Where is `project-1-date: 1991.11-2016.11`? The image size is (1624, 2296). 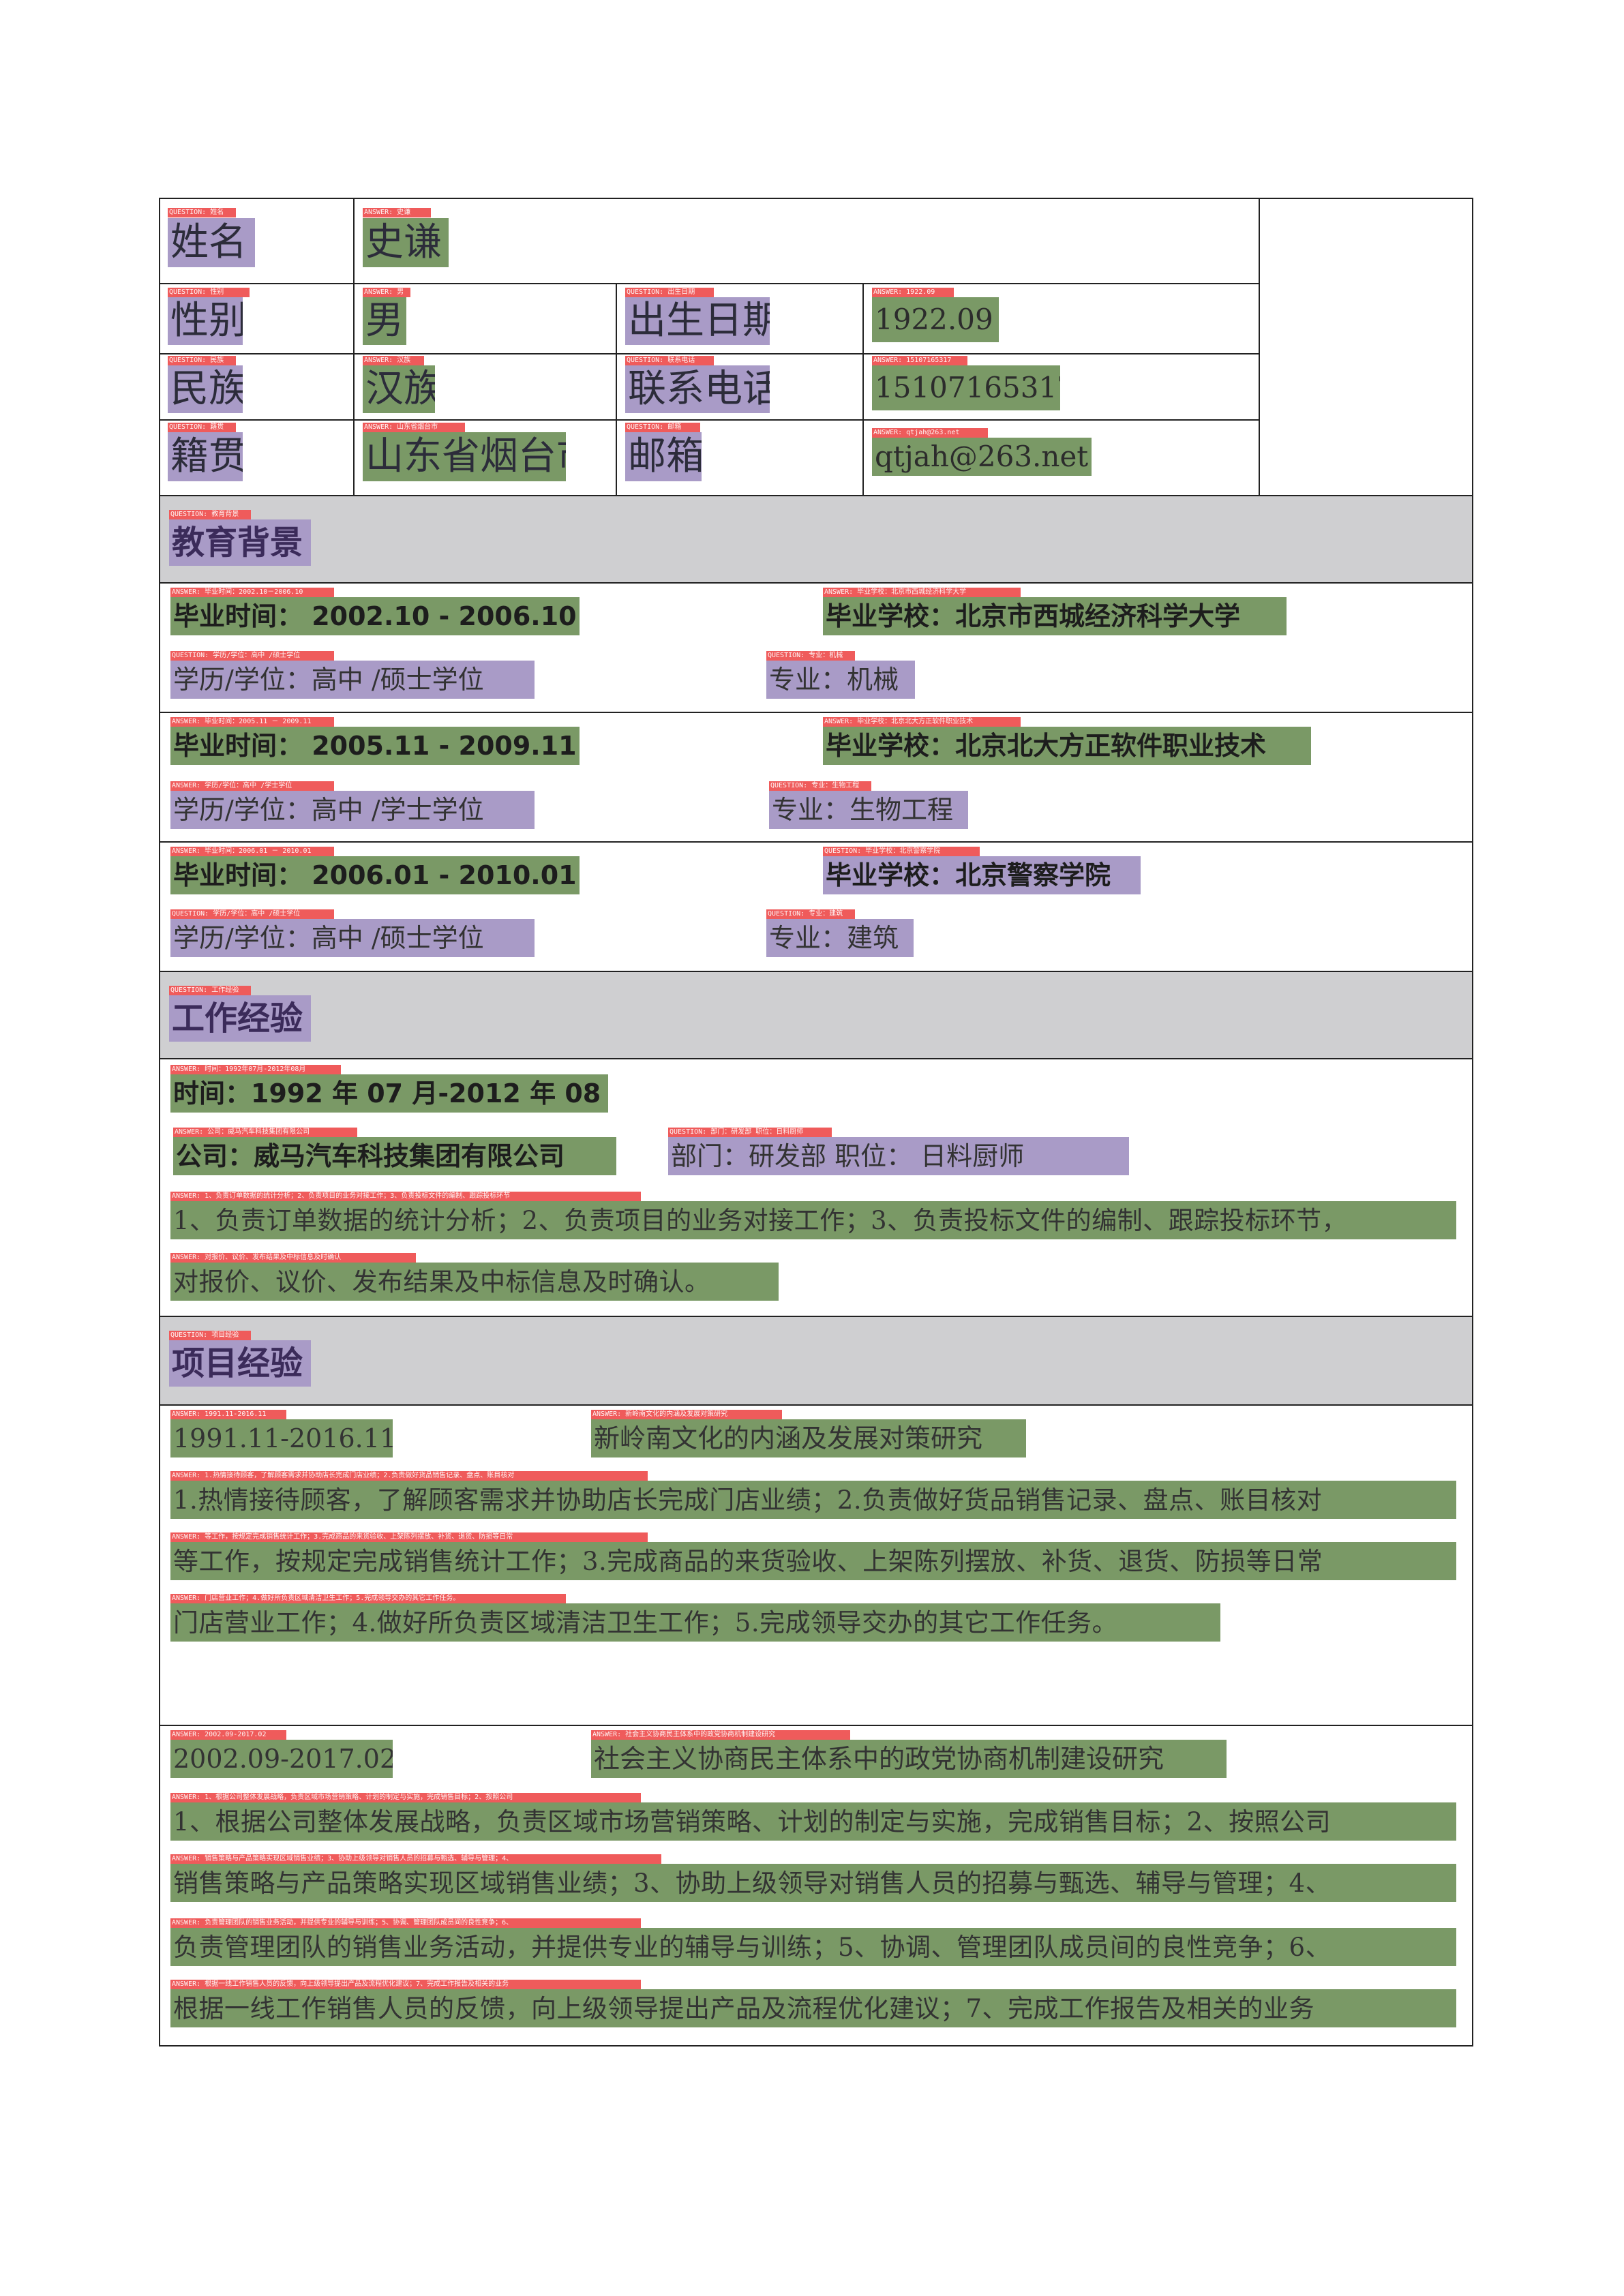
project-1-date: 1991.11-2016.11 is located at coordinates (281, 1438).